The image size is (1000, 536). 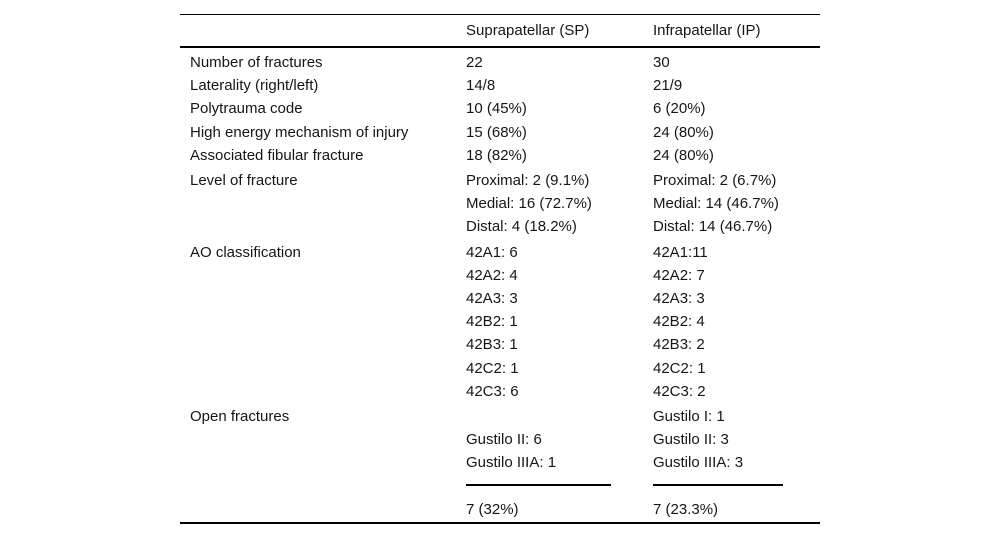 I want to click on cell-line: 22, so click(x=474, y=62).